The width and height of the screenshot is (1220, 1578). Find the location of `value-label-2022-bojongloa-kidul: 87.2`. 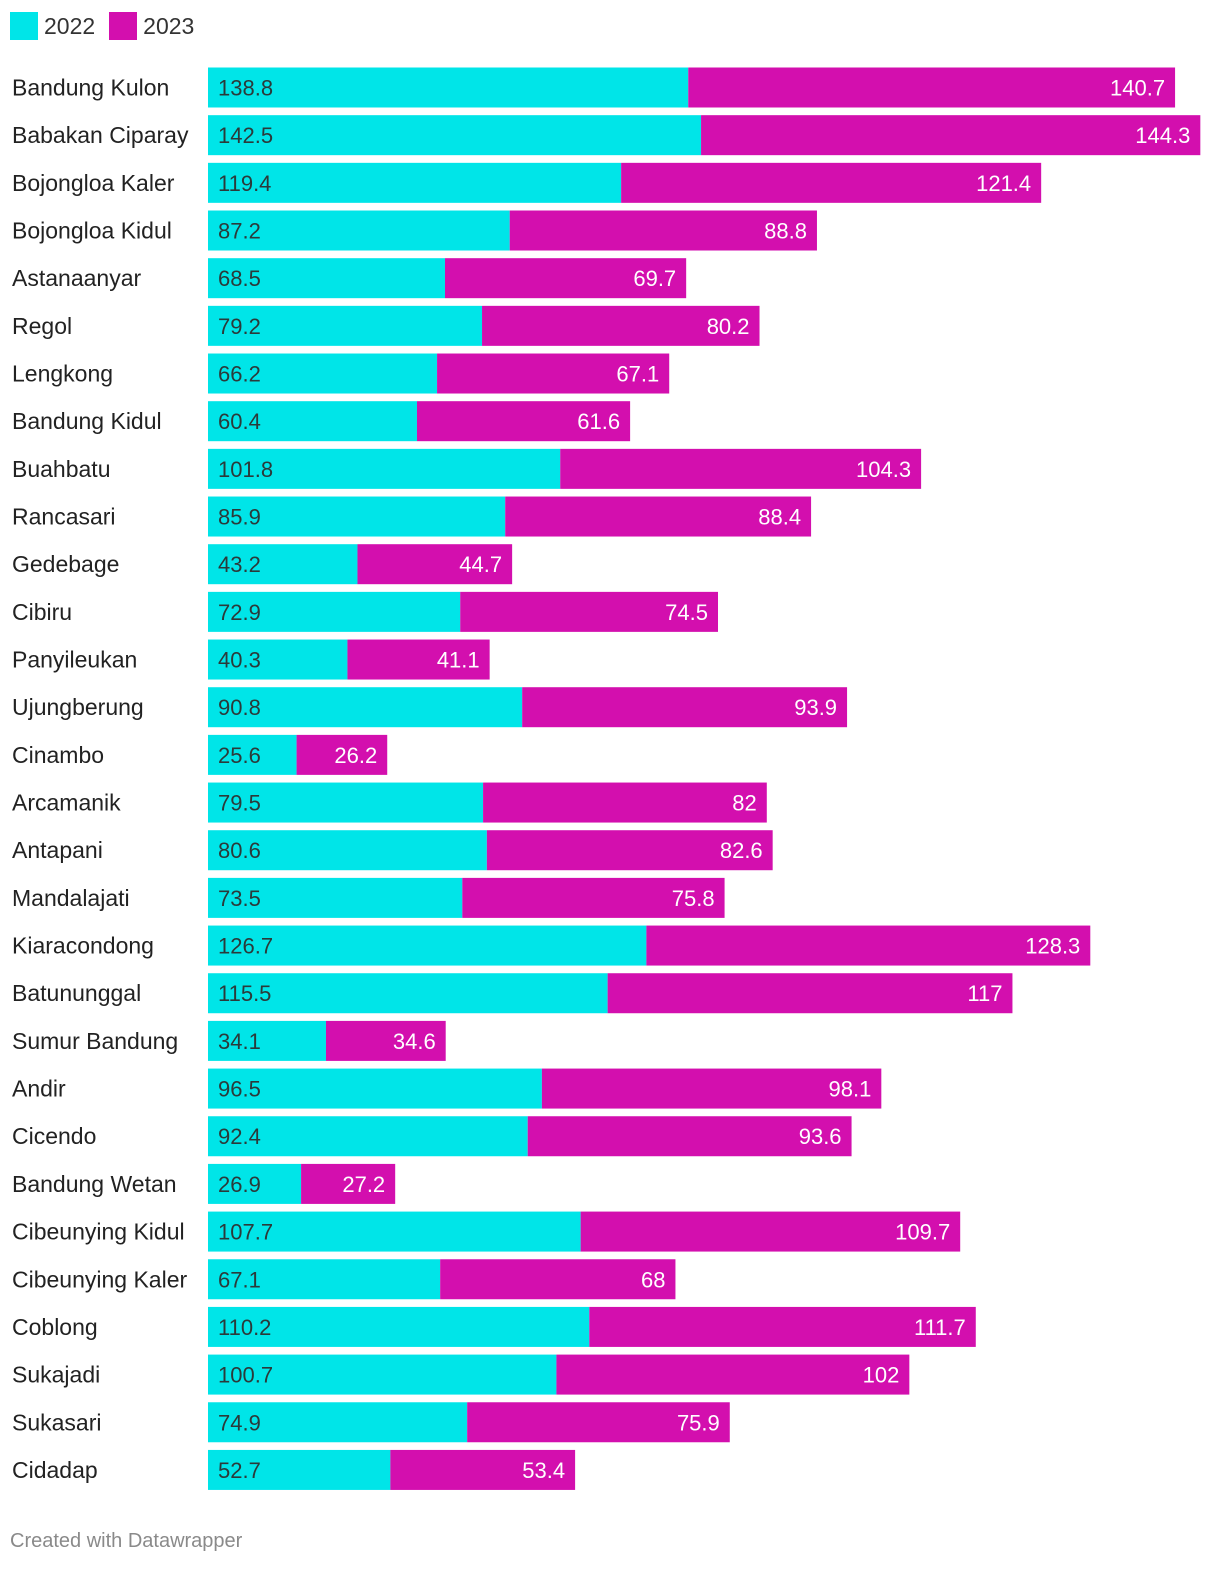

value-label-2022-bojongloa-kidul: 87.2 is located at coordinates (239, 231).